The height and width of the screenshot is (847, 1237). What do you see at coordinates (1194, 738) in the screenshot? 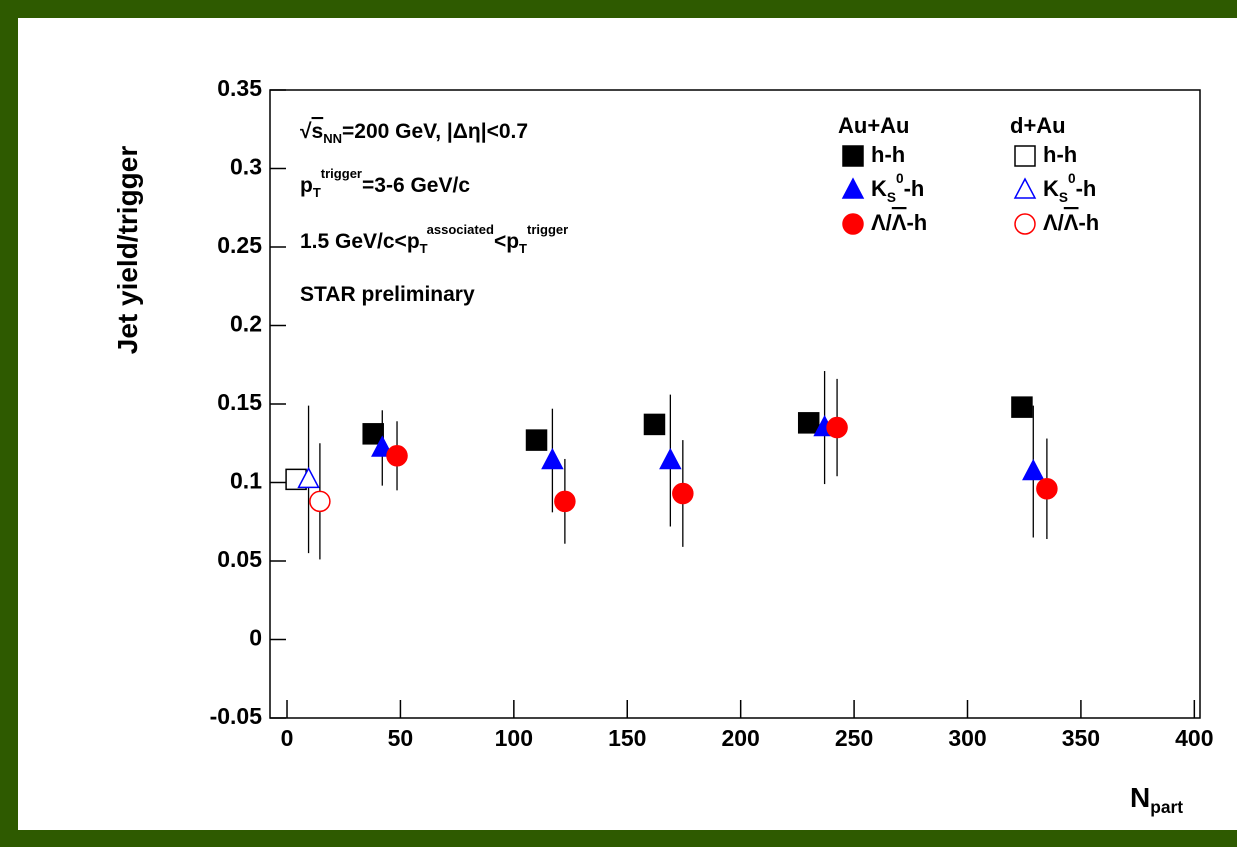
I see `x-tick-label: 400` at bounding box center [1194, 738].